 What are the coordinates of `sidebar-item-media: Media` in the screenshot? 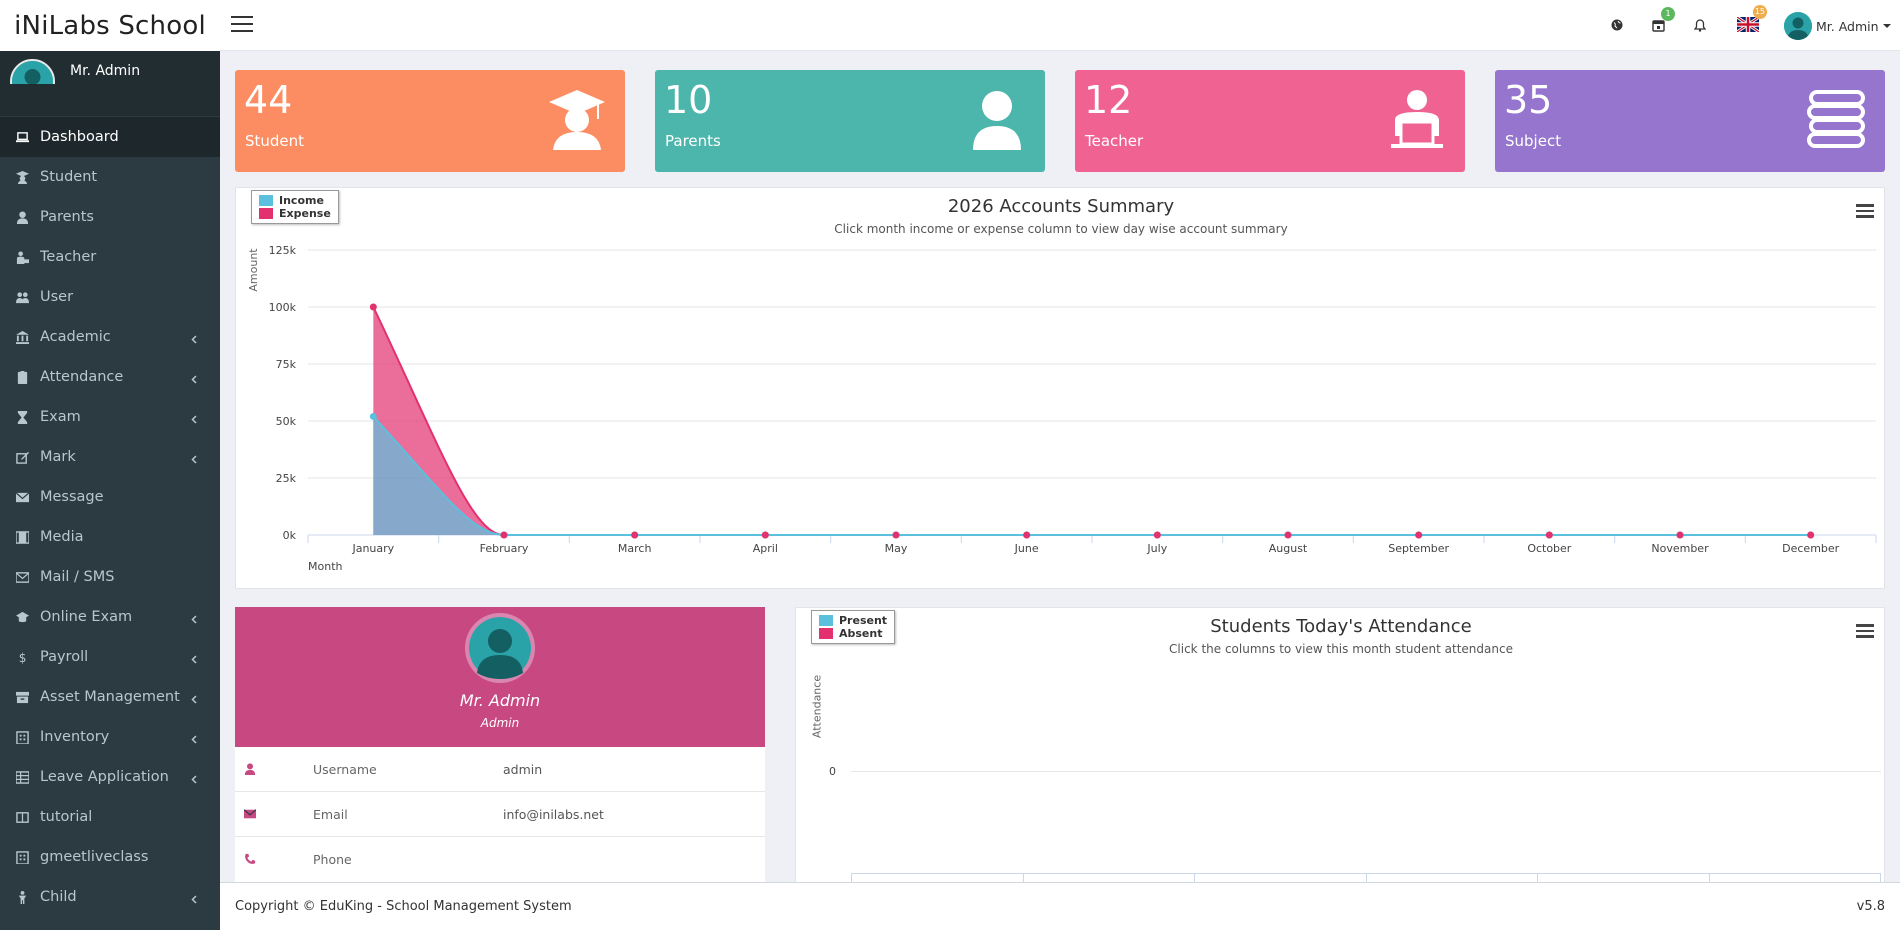 It's located at (110, 537).